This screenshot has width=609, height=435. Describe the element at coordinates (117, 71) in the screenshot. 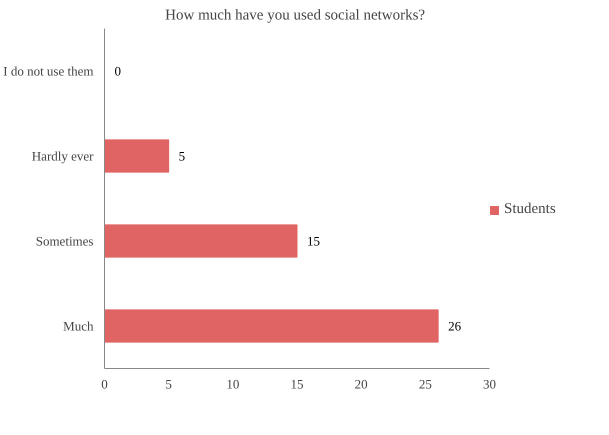

I see `data-label: 0` at that location.